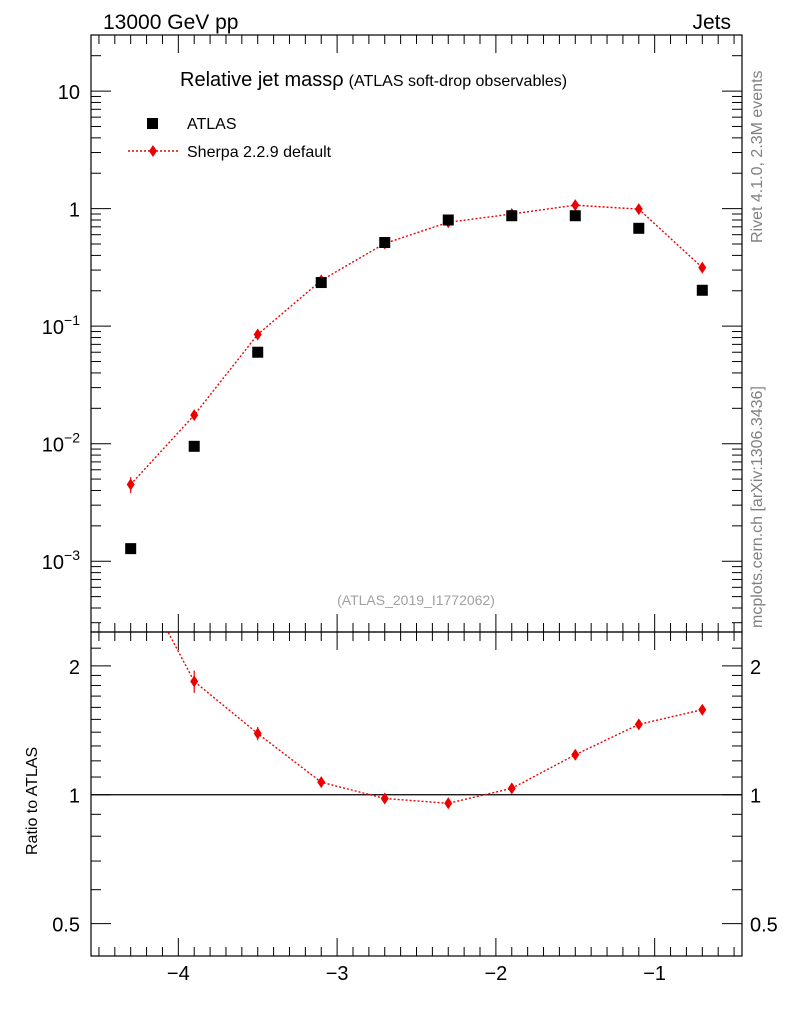 This screenshot has height=1024, width=786. Describe the element at coordinates (212, 124) in the screenshot. I see `legend-atlas-label: ATLAS` at that location.